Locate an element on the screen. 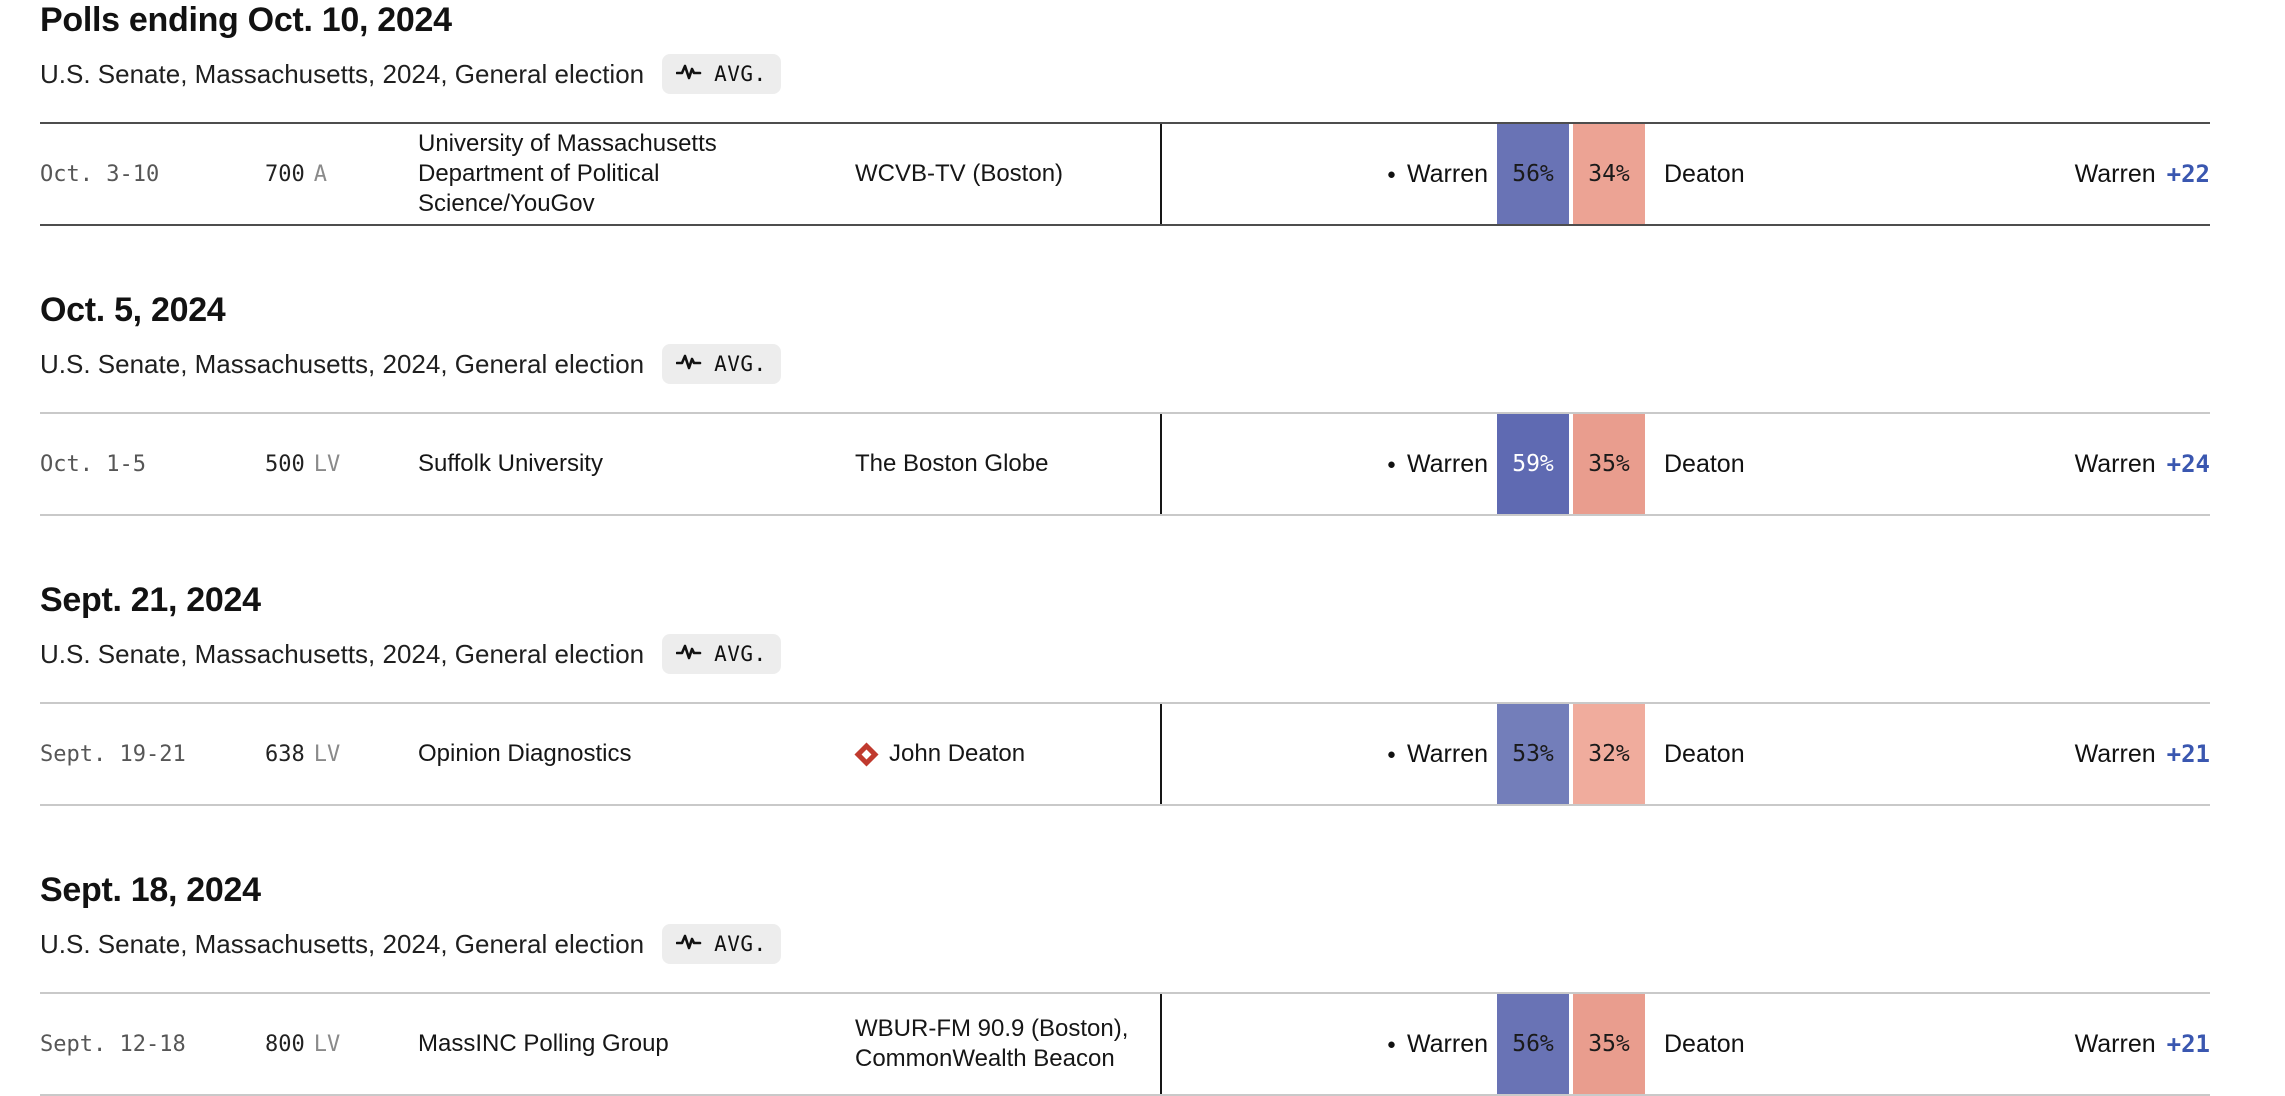 The height and width of the screenshot is (1096, 2285). dem-pct-box: 59% is located at coordinates (1533, 464).